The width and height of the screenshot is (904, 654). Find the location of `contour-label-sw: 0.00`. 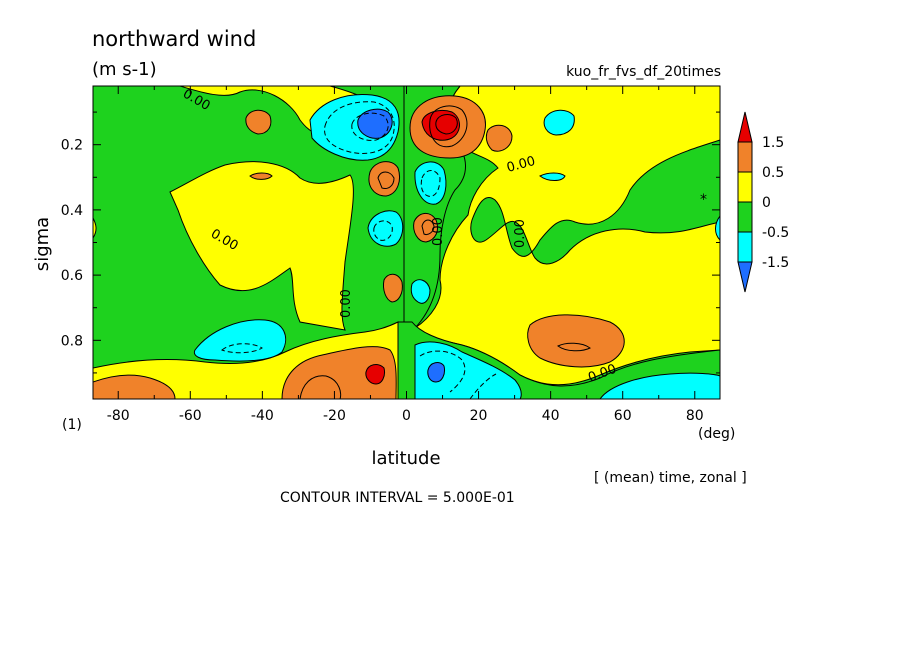

contour-label-sw: 0.00 is located at coordinates (346, 303).